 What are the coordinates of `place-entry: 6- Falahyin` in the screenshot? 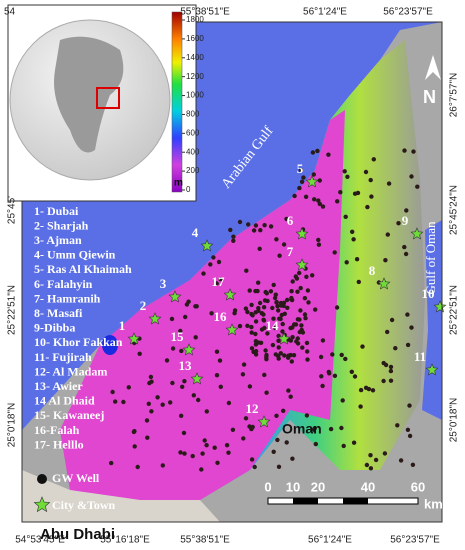 It's located at (63, 284).